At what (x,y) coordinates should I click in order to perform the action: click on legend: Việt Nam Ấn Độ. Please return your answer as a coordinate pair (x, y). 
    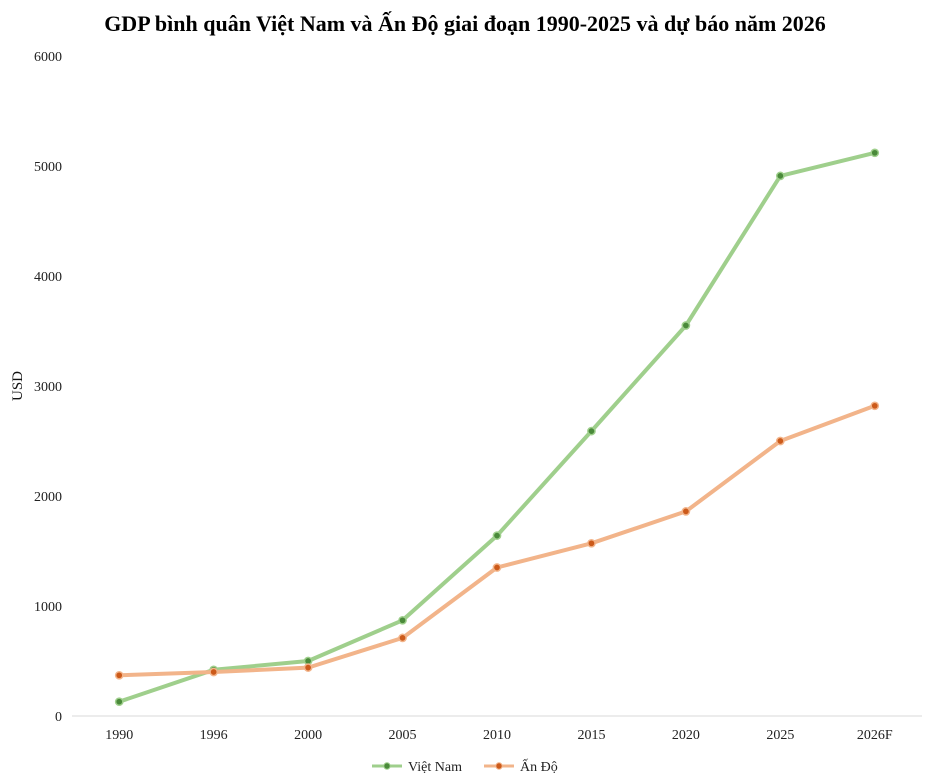
    Looking at the image, I should click on (465, 766).